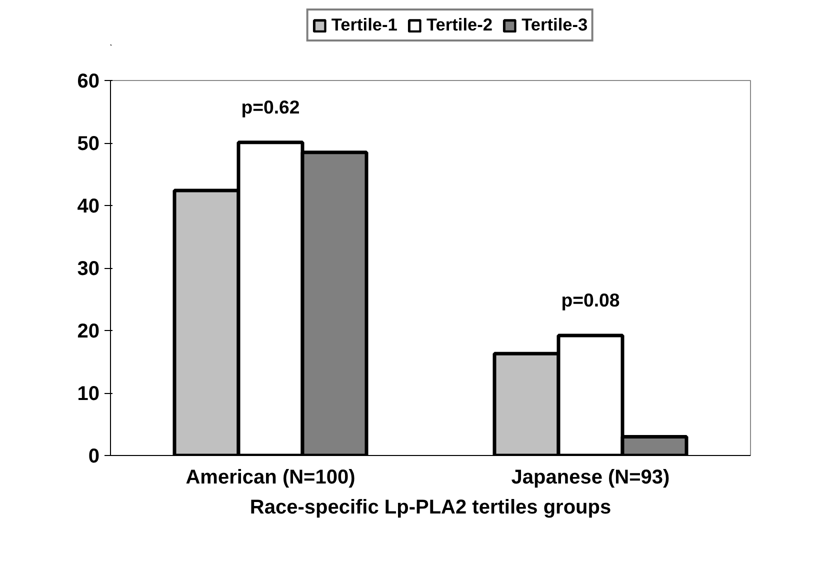 Image resolution: width=820 pixels, height=565 pixels. What do you see at coordinates (270, 107) in the screenshot?
I see `annotation: p=0.62` at bounding box center [270, 107].